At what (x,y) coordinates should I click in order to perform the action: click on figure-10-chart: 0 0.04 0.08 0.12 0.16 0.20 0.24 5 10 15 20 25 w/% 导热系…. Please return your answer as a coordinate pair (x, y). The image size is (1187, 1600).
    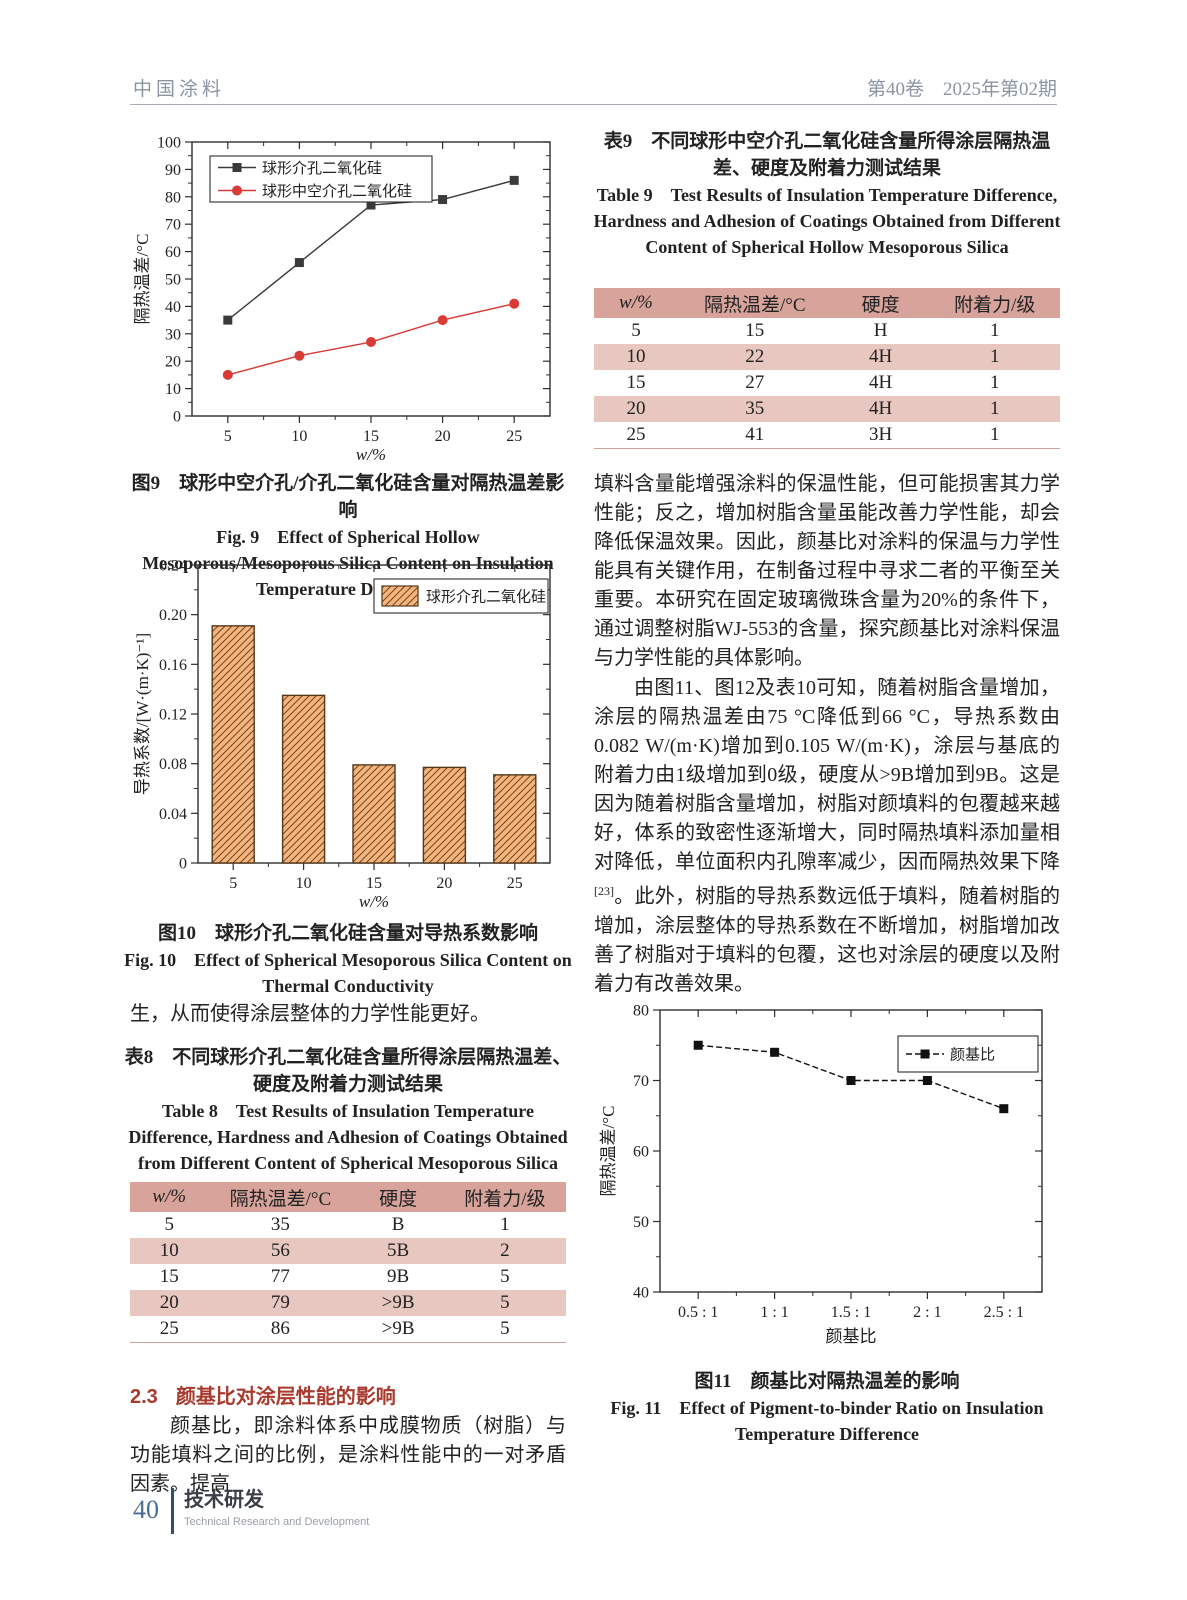
    Looking at the image, I should click on (348, 736).